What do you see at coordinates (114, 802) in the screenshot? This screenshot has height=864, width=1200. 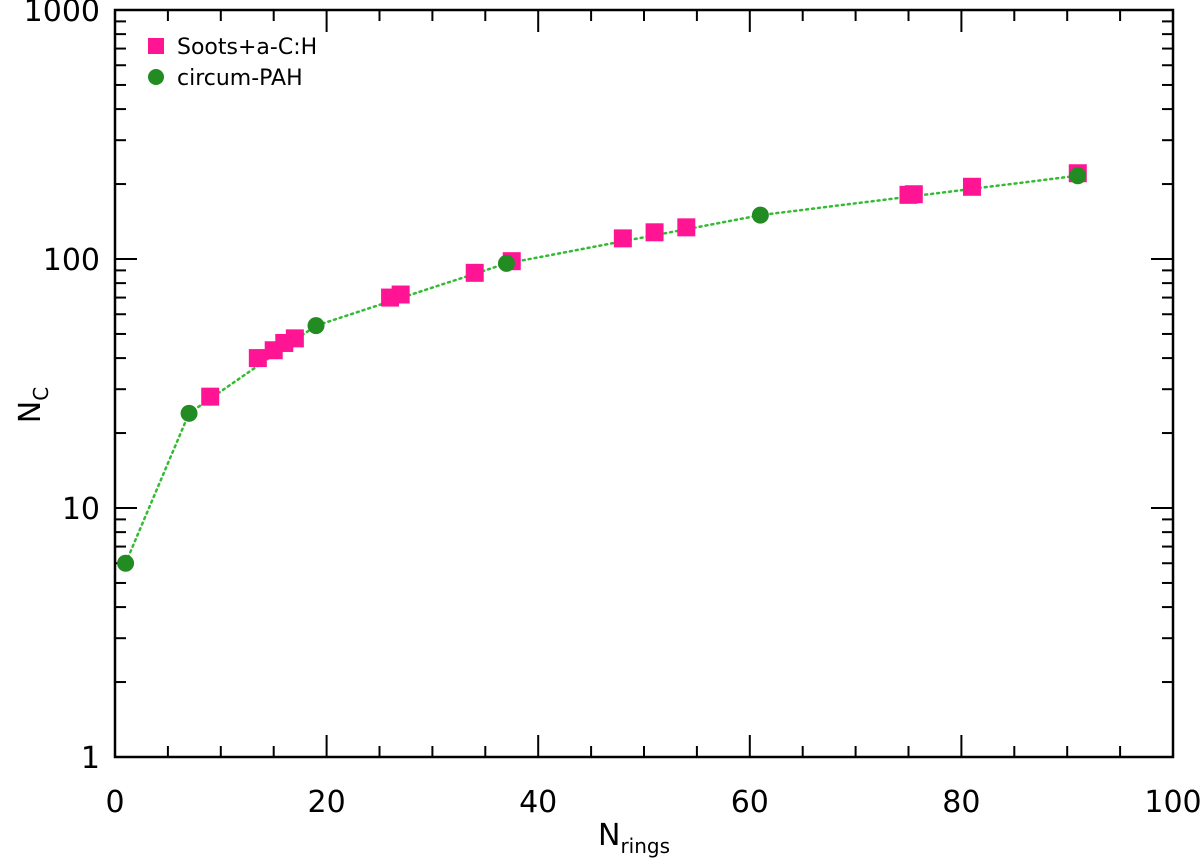 I see `x-tick-label: 0` at bounding box center [114, 802].